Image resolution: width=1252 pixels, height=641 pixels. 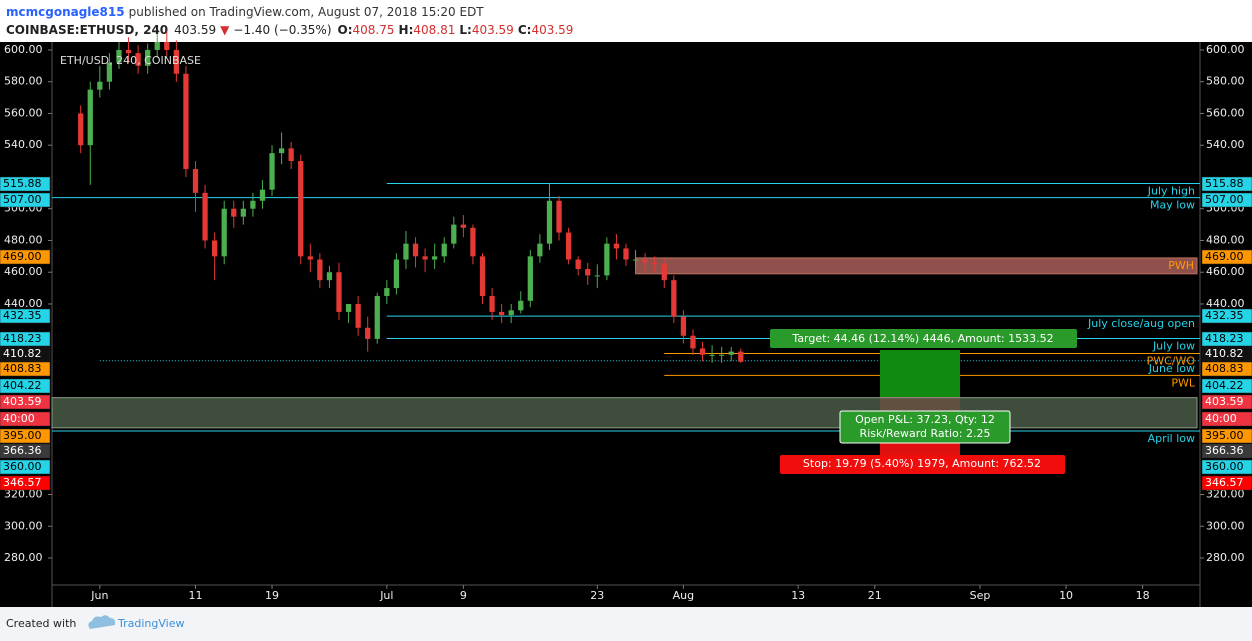 What do you see at coordinates (23, 112) in the screenshot?
I see `y-tick-label: 560.00` at bounding box center [23, 112].